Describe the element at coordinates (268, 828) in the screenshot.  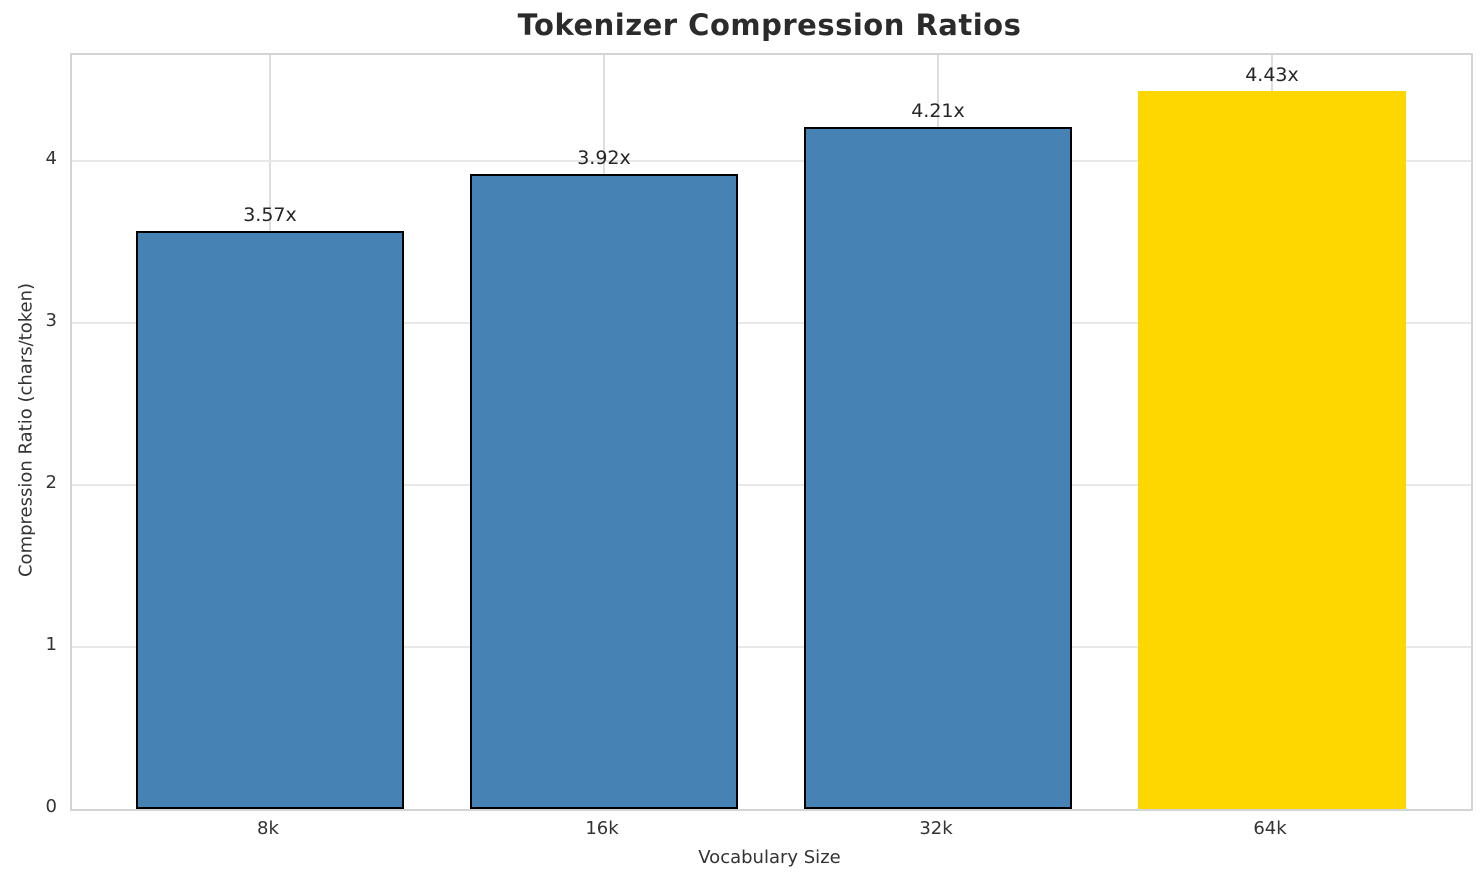
I see `x-tick-label-8k: 8k` at that location.